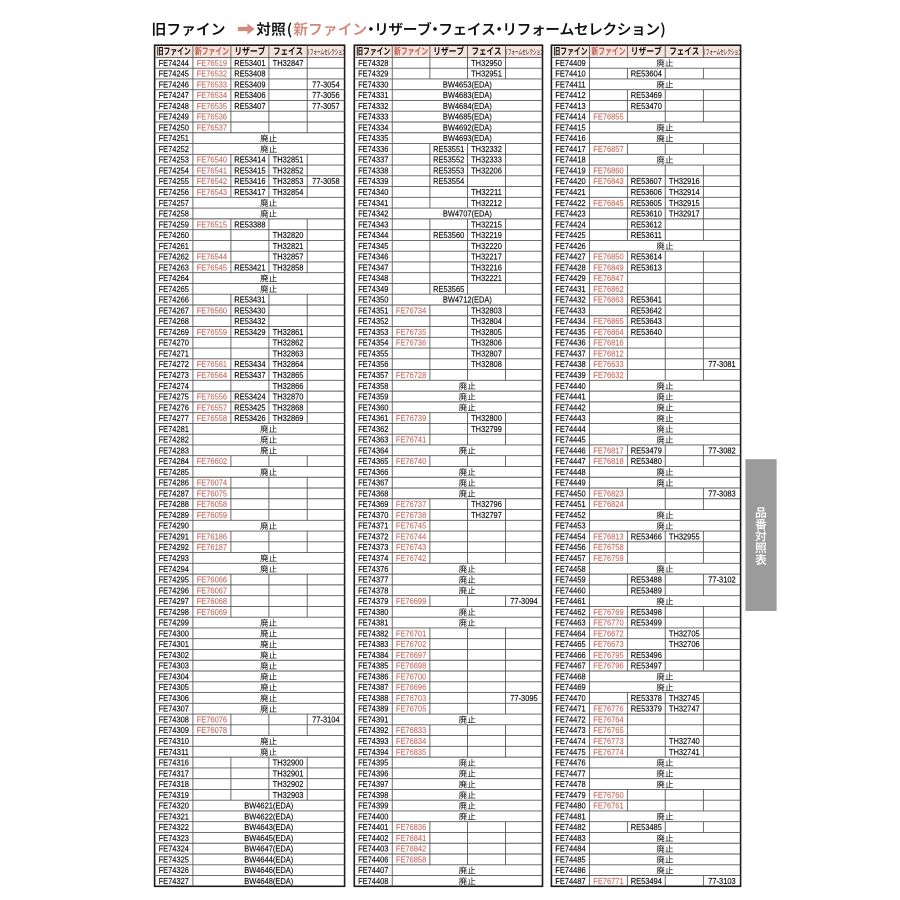 This screenshot has width=900, height=900. I want to click on svg-text: FE76515, so click(212, 224).